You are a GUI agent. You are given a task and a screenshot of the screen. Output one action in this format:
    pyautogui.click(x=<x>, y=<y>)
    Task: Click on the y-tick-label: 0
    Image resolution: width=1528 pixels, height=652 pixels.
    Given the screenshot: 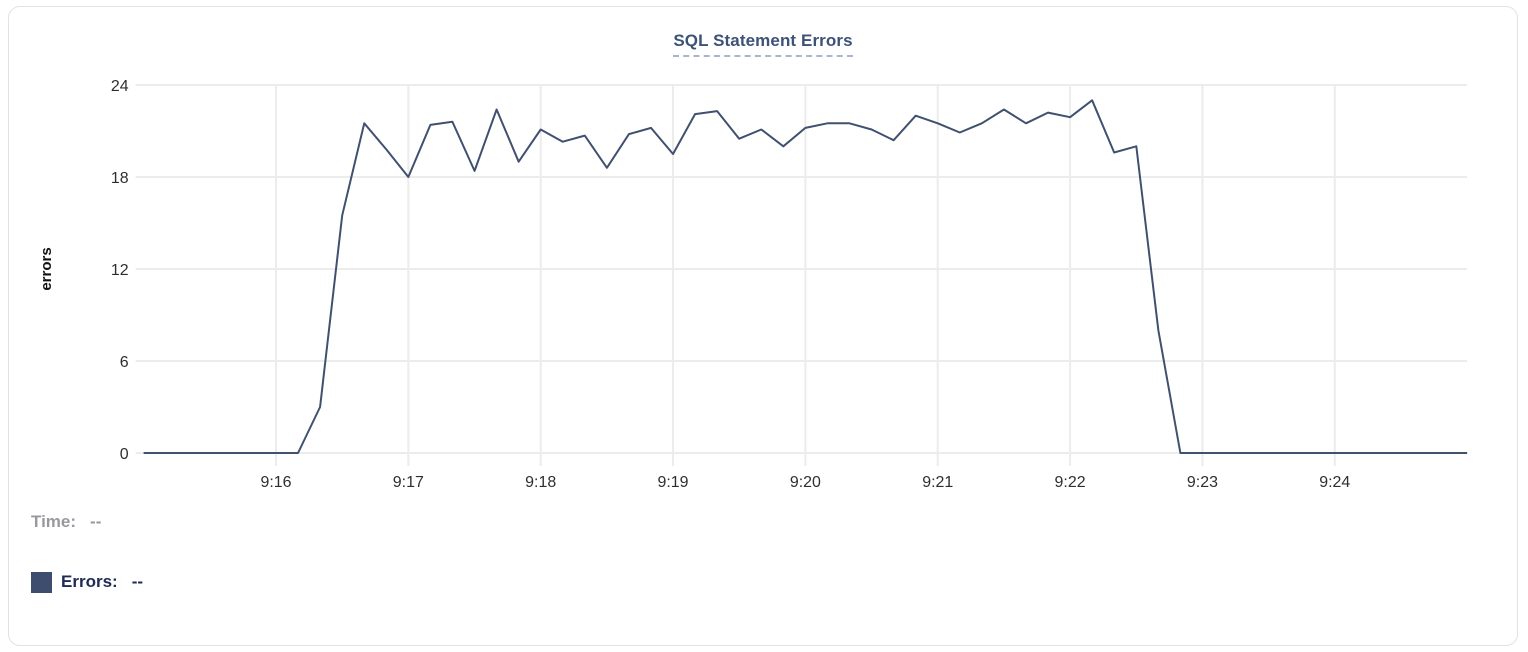 What is the action you would take?
    pyautogui.click(x=124, y=454)
    